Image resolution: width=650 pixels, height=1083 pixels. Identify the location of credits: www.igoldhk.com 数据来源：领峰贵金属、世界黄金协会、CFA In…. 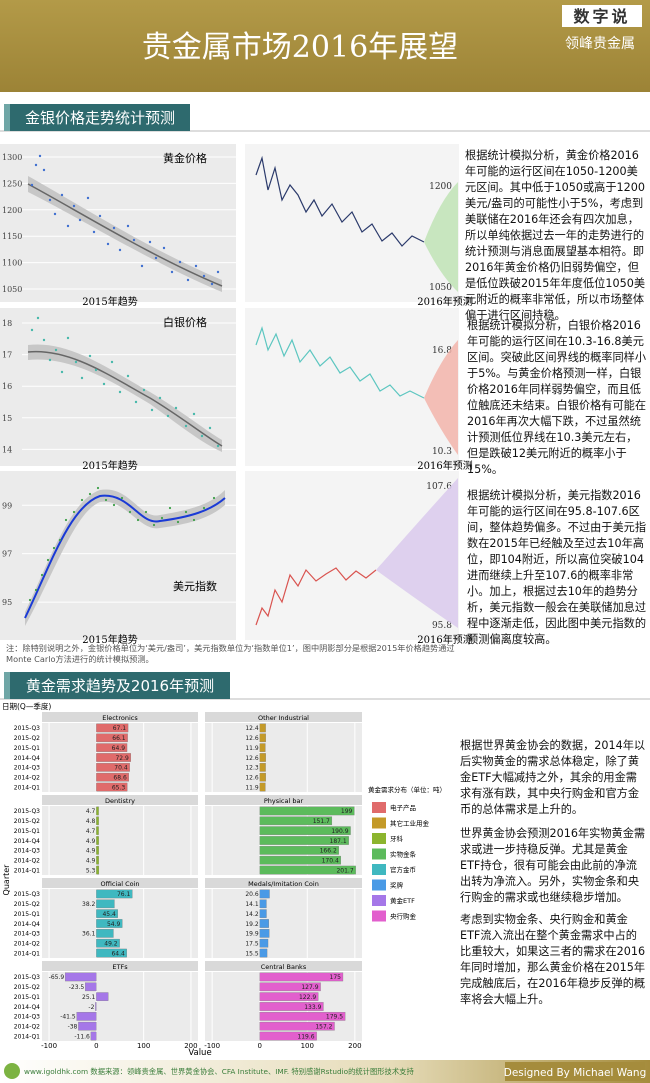
(219, 1071).